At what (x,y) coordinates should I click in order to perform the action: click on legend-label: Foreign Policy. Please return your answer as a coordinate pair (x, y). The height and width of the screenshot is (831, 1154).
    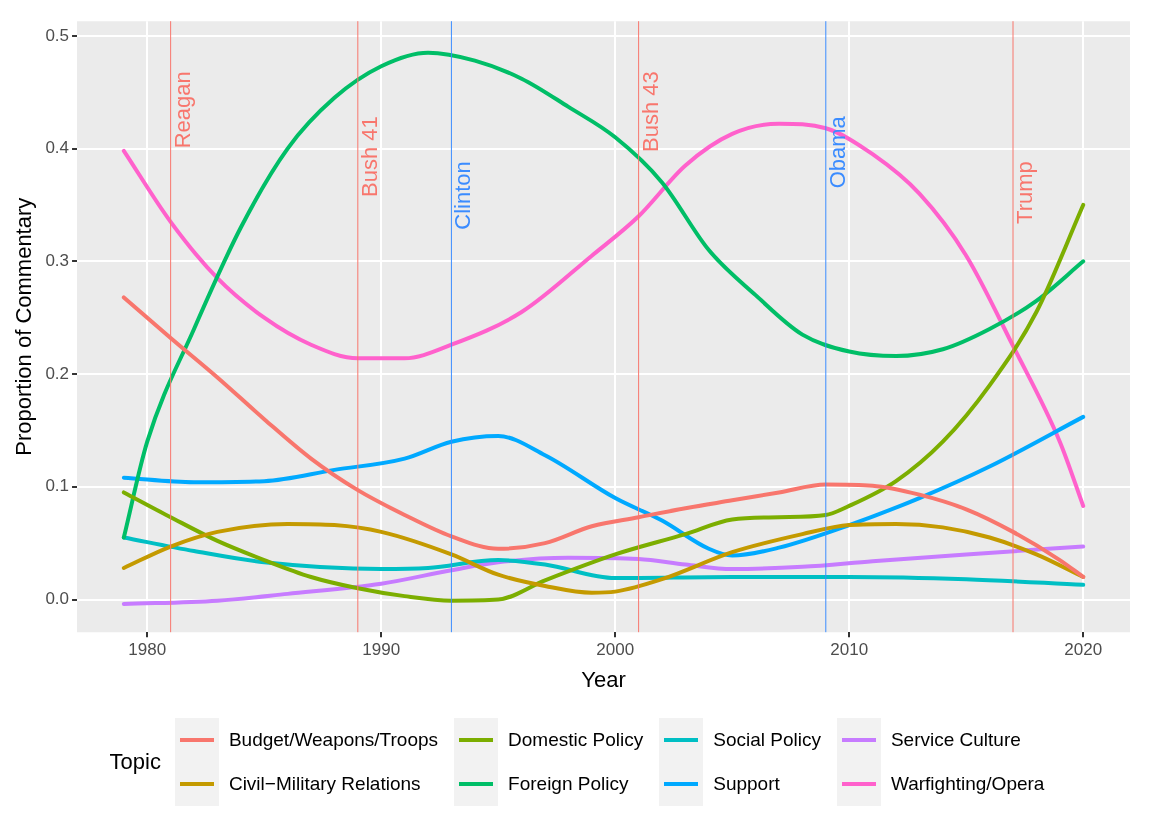
    Looking at the image, I should click on (568, 784).